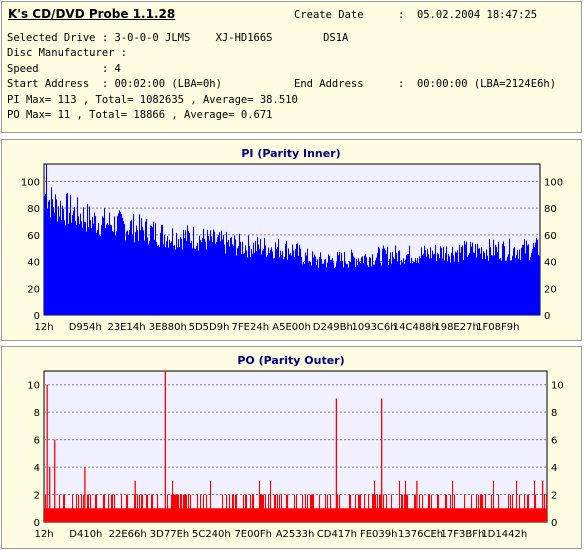 The width and height of the screenshot is (585, 551). Describe the element at coordinates (463, 534) in the screenshot. I see `po-x-tick-label: 17F3BFh` at that location.